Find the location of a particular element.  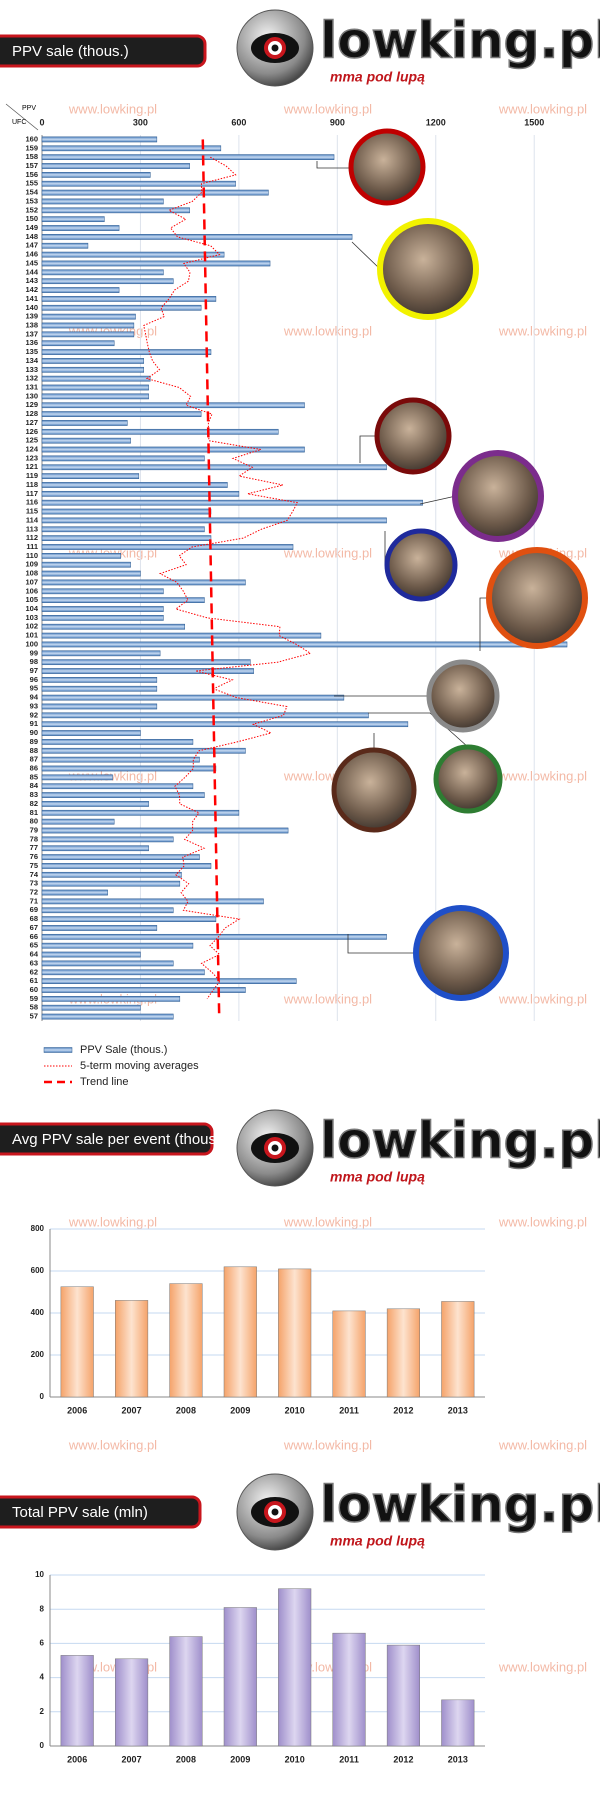

y-tick-label: 121 is located at coordinates (31, 466).